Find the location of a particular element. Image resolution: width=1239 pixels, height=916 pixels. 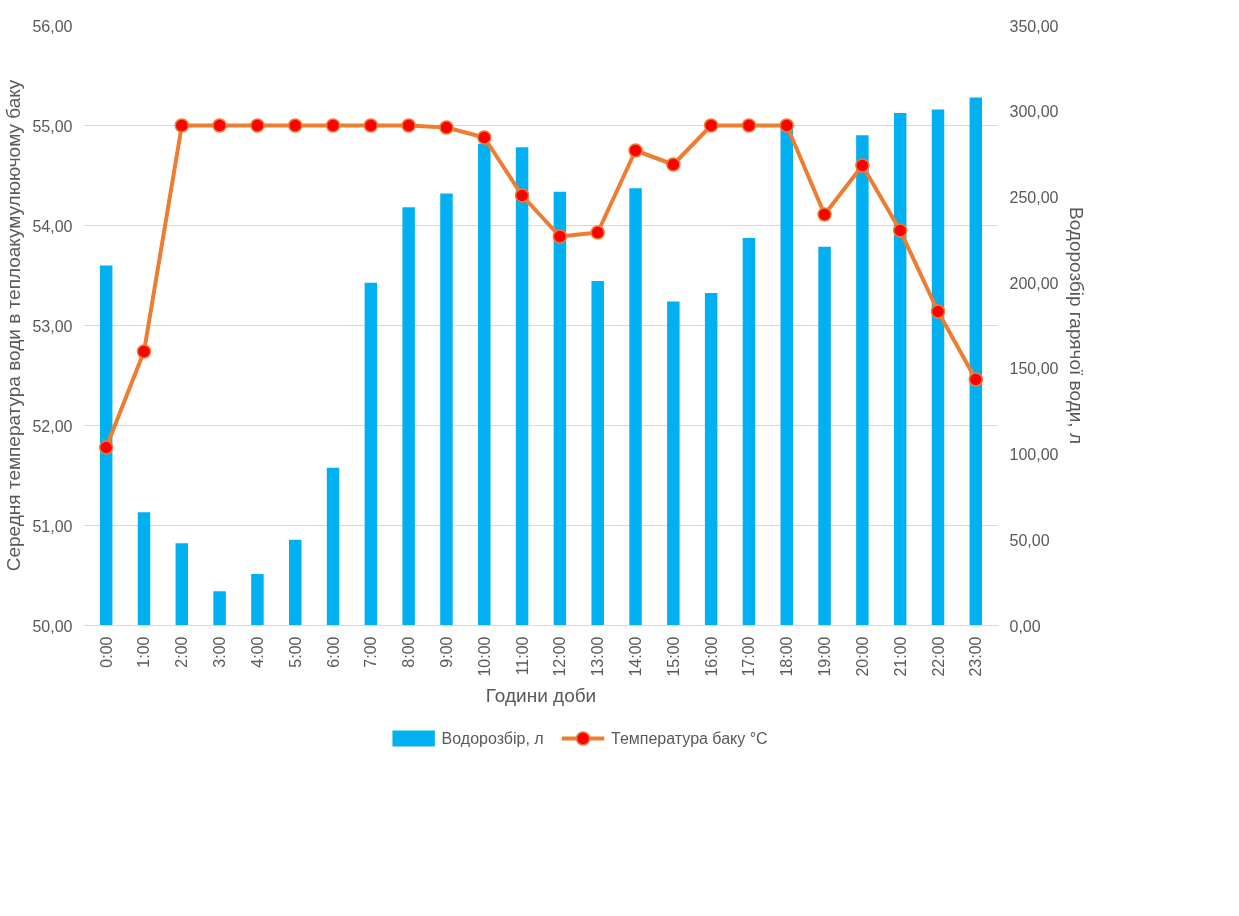

x-tick-label: 22:00 is located at coordinates (938, 656).